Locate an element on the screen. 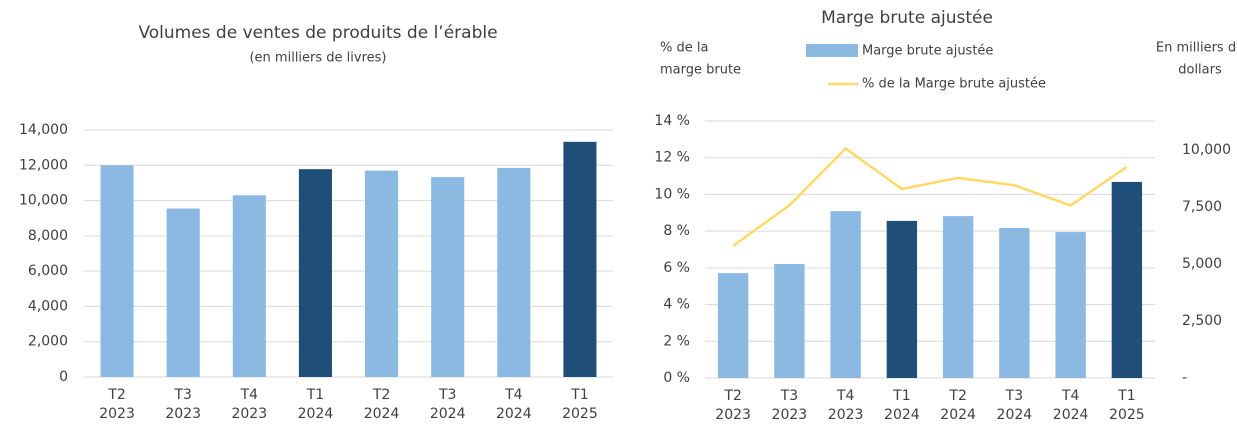  y2-axis-label: dollars is located at coordinates (1200, 70).